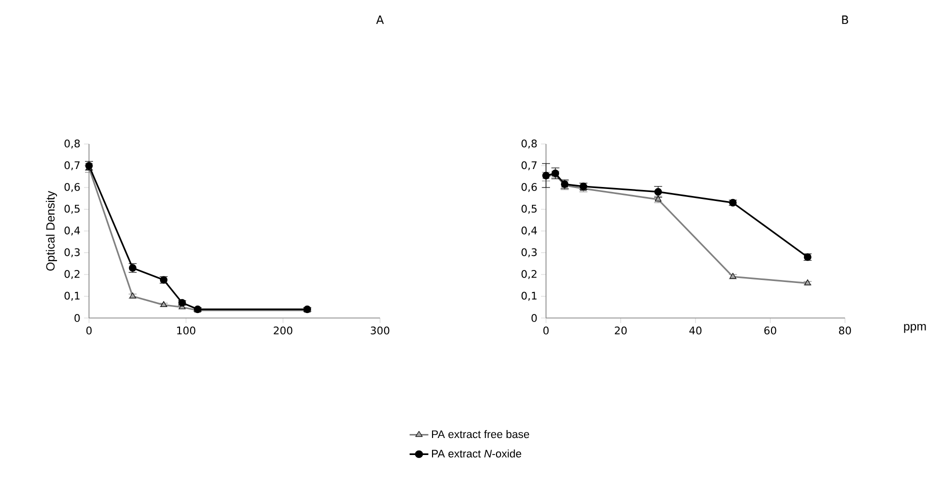 The height and width of the screenshot is (479, 937). Describe the element at coordinates (52, 230) in the screenshot. I see `y-axis-title: Optical Density` at that location.